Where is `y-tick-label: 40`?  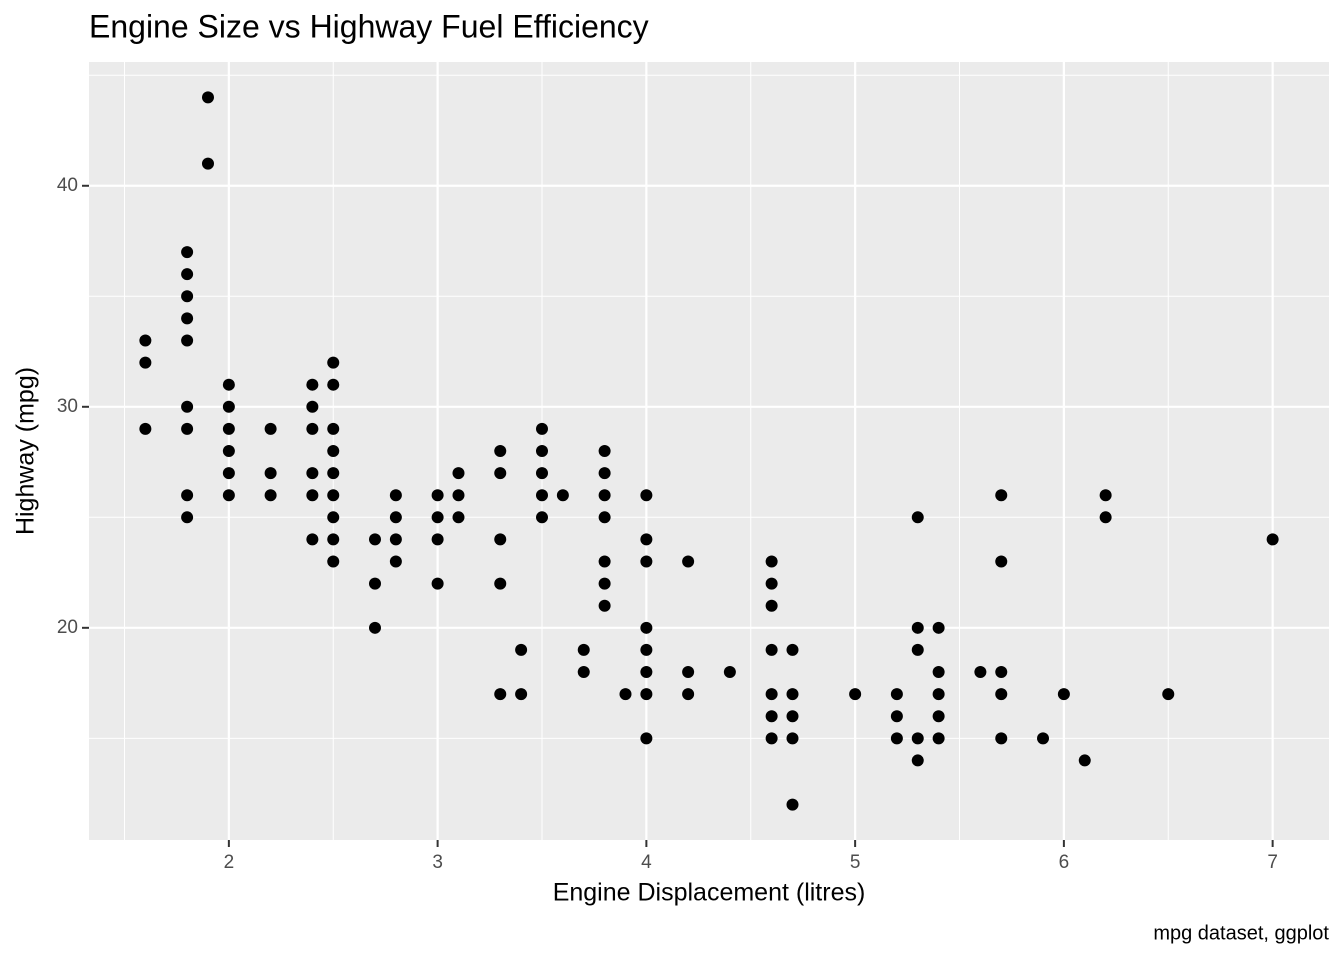 y-tick-label: 40 is located at coordinates (67, 185).